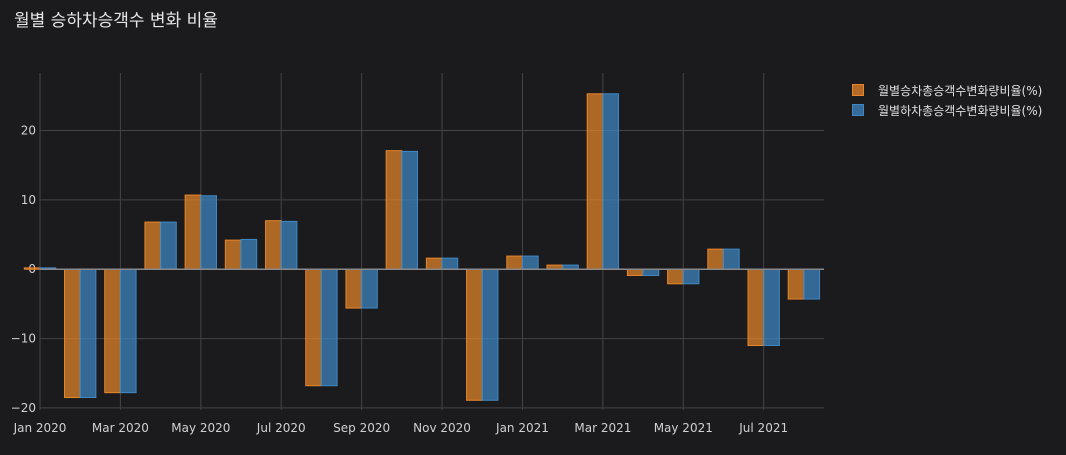  What do you see at coordinates (522, 428) in the screenshot?
I see `x-tick-label: Jan 2021` at bounding box center [522, 428].